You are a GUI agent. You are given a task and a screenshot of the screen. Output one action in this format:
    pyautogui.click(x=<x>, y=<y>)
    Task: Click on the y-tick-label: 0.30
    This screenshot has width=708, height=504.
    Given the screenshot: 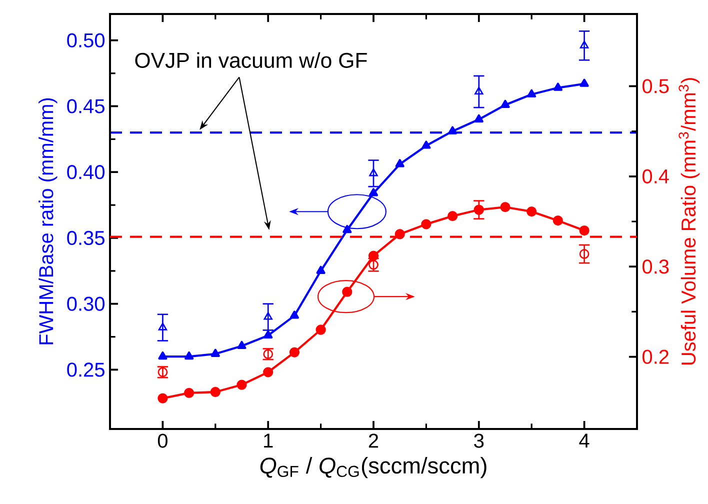 What is the action you would take?
    pyautogui.click(x=85, y=303)
    